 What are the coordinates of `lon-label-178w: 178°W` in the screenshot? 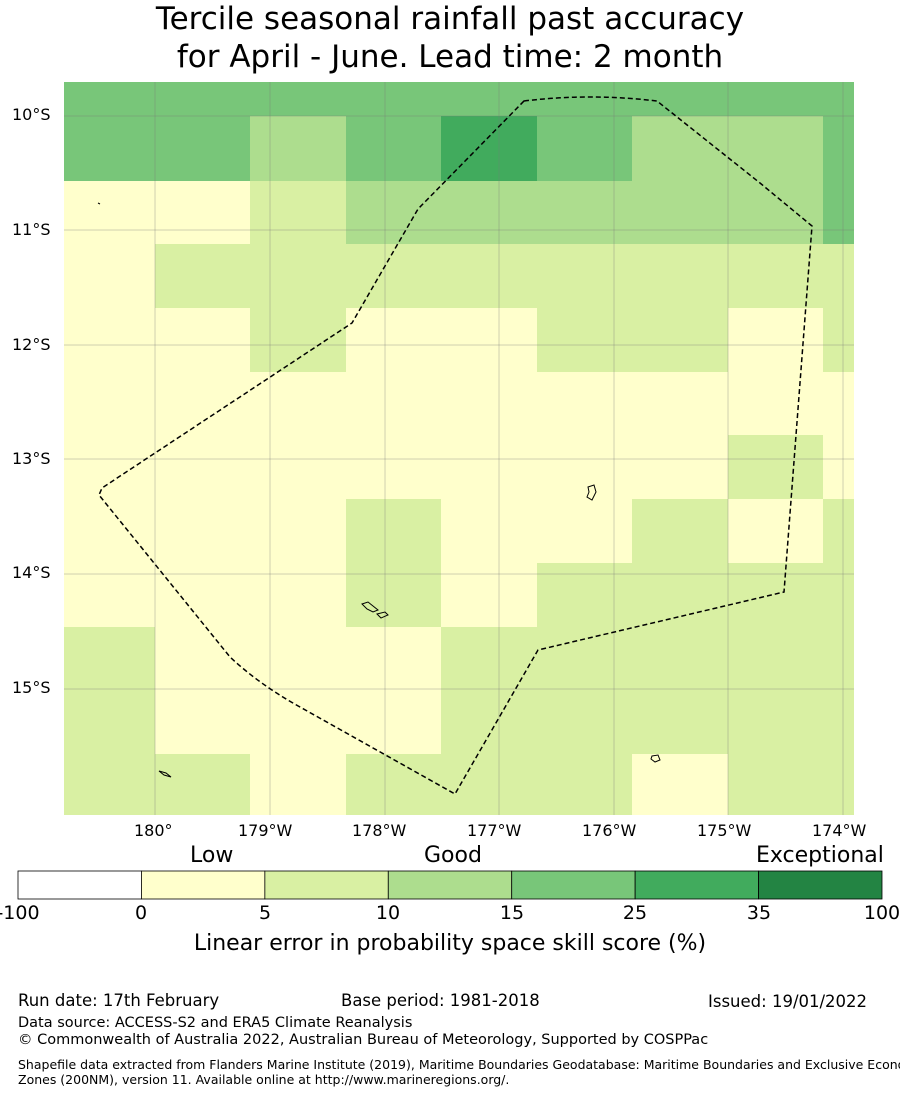 It's located at (379, 830).